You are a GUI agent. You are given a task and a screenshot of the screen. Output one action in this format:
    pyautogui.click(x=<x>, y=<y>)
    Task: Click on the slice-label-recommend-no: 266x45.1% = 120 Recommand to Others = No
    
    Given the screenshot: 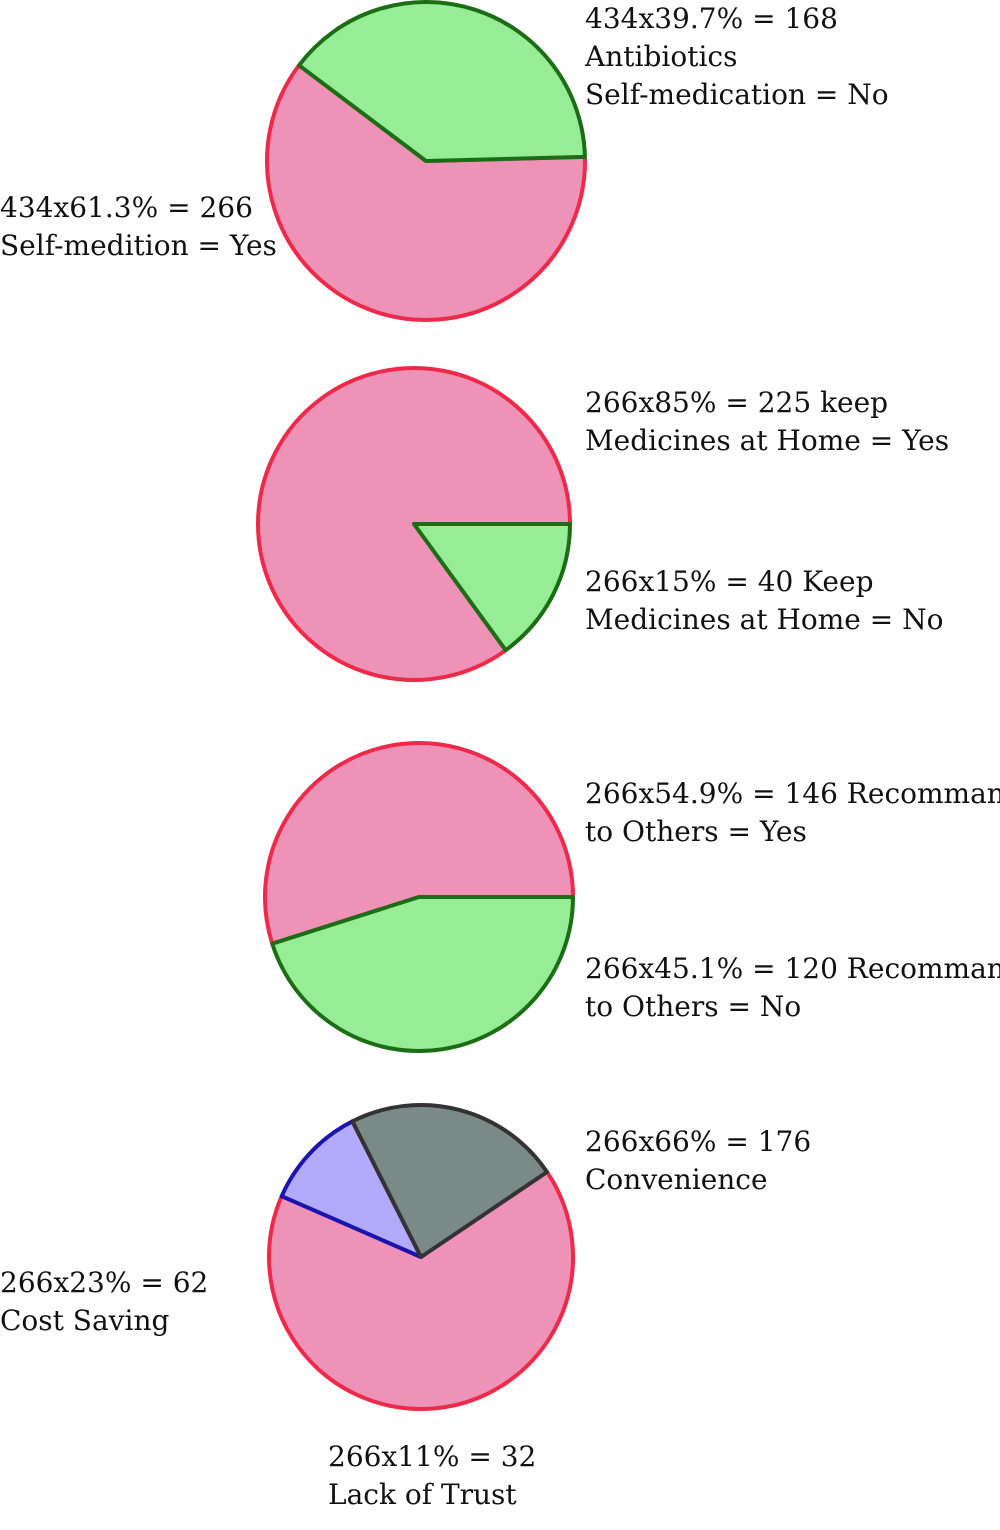 What is the action you would take?
    pyautogui.click(x=792, y=988)
    